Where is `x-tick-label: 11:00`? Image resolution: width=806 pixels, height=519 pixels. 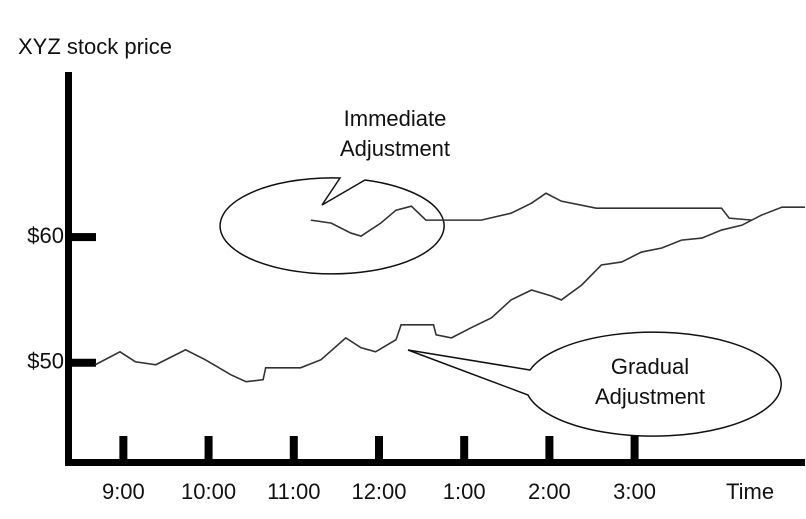
x-tick-label: 11:00 is located at coordinates (293, 491).